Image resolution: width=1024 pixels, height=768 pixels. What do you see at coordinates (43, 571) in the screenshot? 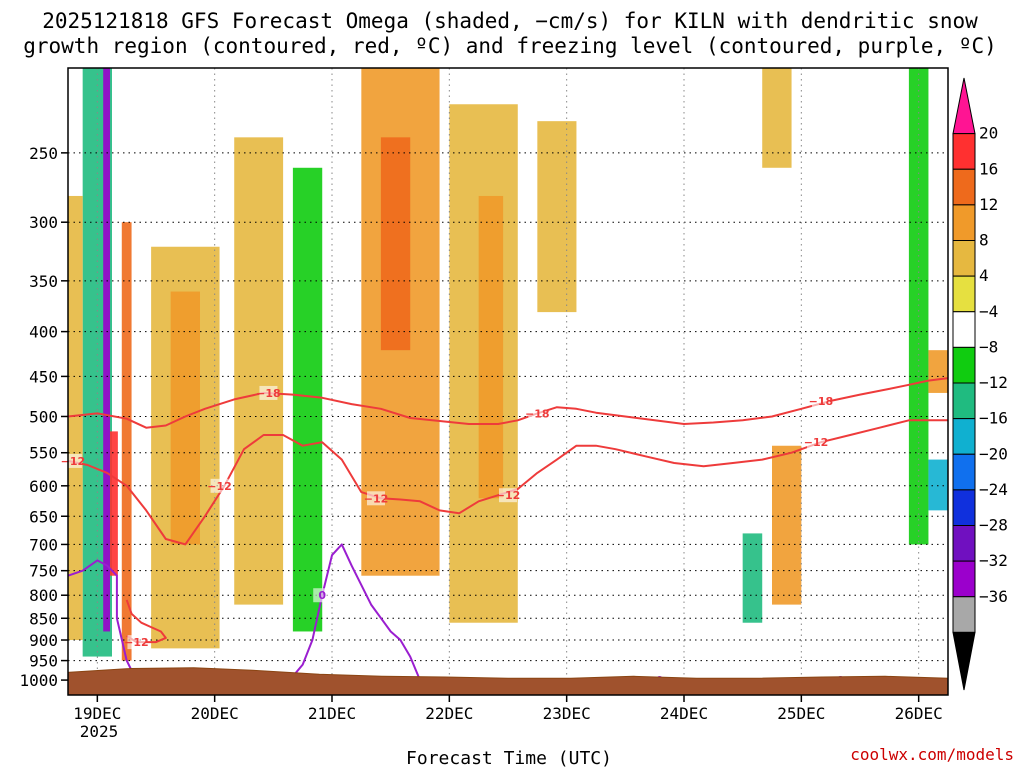
I see `y-tick-label: 750` at bounding box center [43, 571].